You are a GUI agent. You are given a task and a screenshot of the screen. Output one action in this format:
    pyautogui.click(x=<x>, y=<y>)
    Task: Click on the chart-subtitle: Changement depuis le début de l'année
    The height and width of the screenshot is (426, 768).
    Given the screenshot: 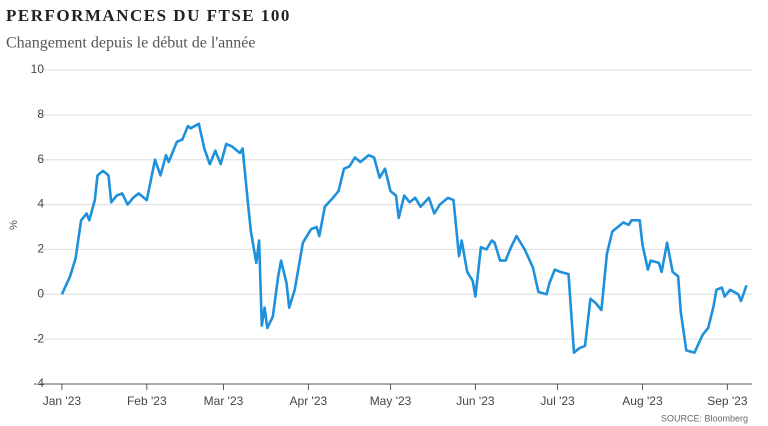 What is the action you would take?
    pyautogui.click(x=130, y=43)
    